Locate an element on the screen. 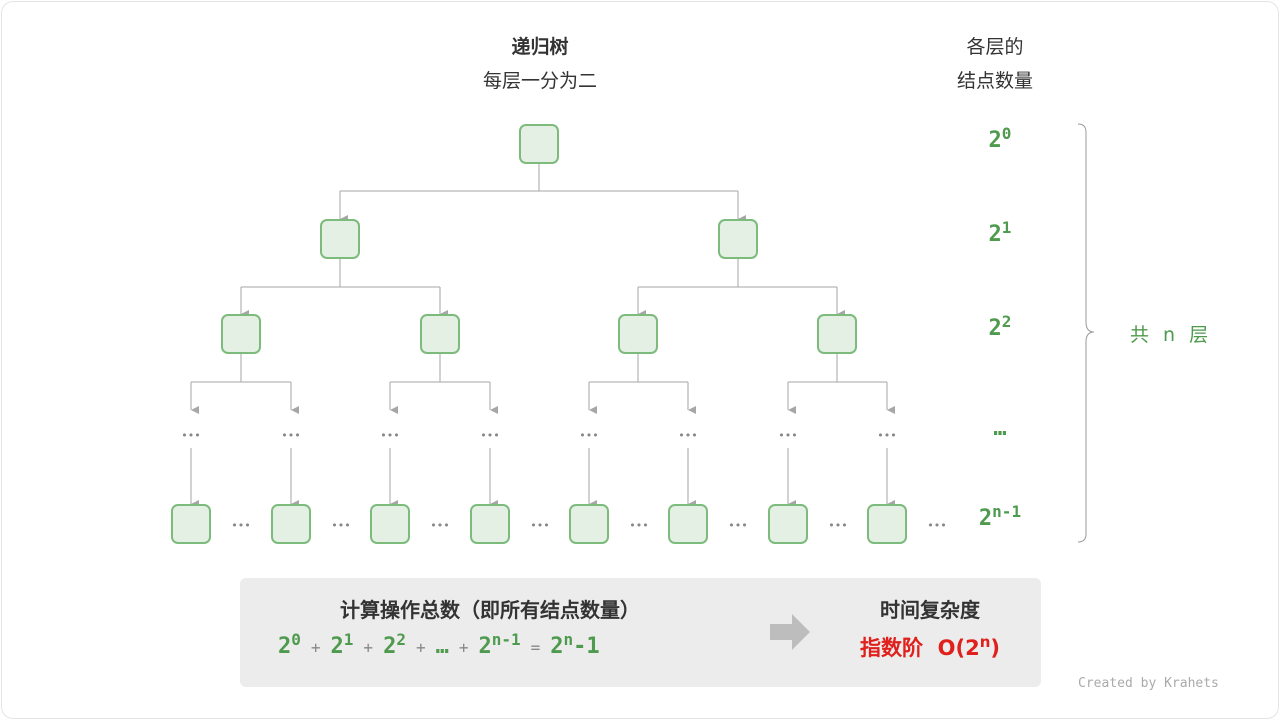 The image size is (1280, 720). level-count: 21 is located at coordinates (1000, 232).